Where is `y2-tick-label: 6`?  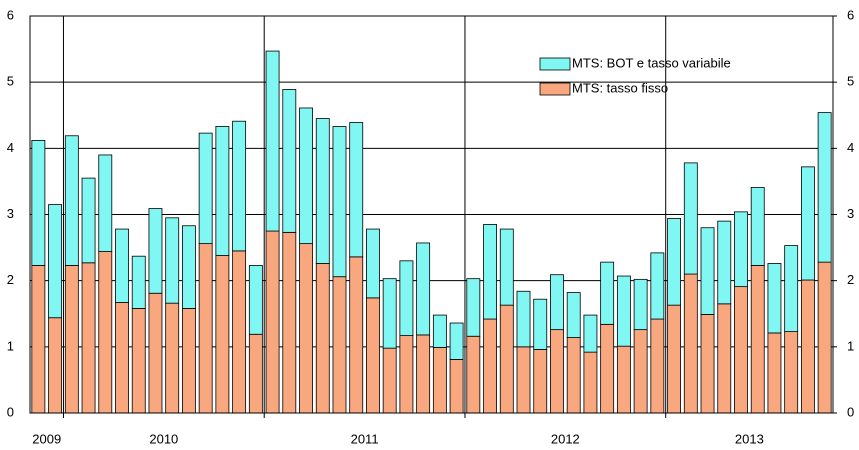 y2-tick-label: 6 is located at coordinates (850, 14).